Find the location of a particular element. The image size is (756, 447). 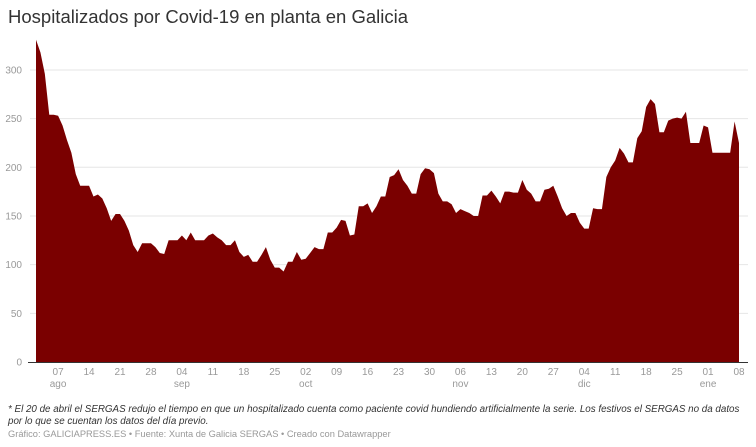

y-tick-label: 250 is located at coordinates (13, 119).